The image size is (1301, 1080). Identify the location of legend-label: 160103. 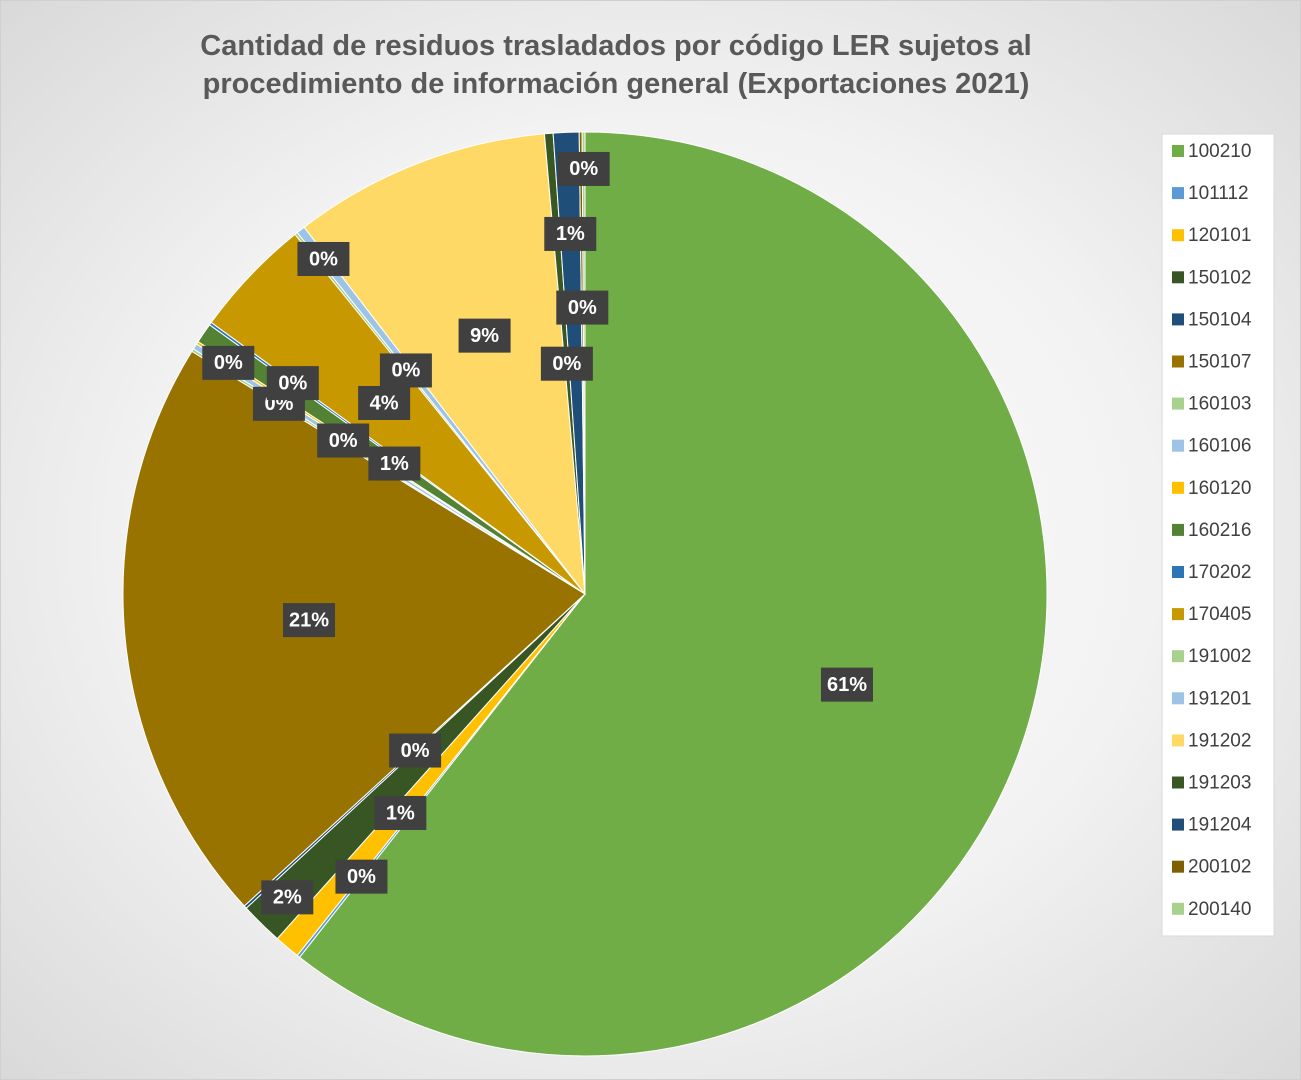
(1219, 404).